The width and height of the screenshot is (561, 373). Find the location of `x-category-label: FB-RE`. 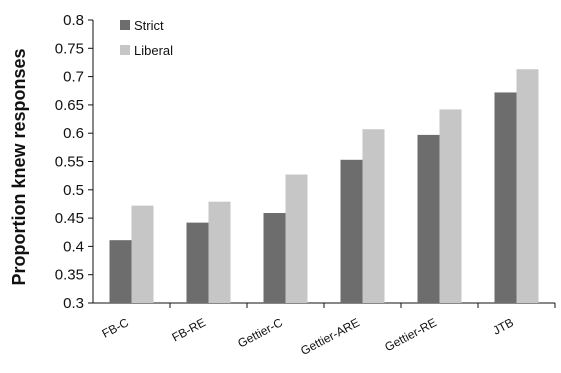

x-category-label: FB-RE is located at coordinates (189, 329).